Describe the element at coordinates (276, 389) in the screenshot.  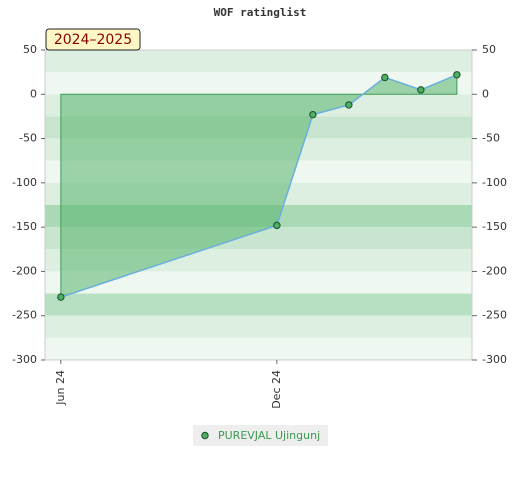
I see `x-tick-label: Dec 24` at that location.